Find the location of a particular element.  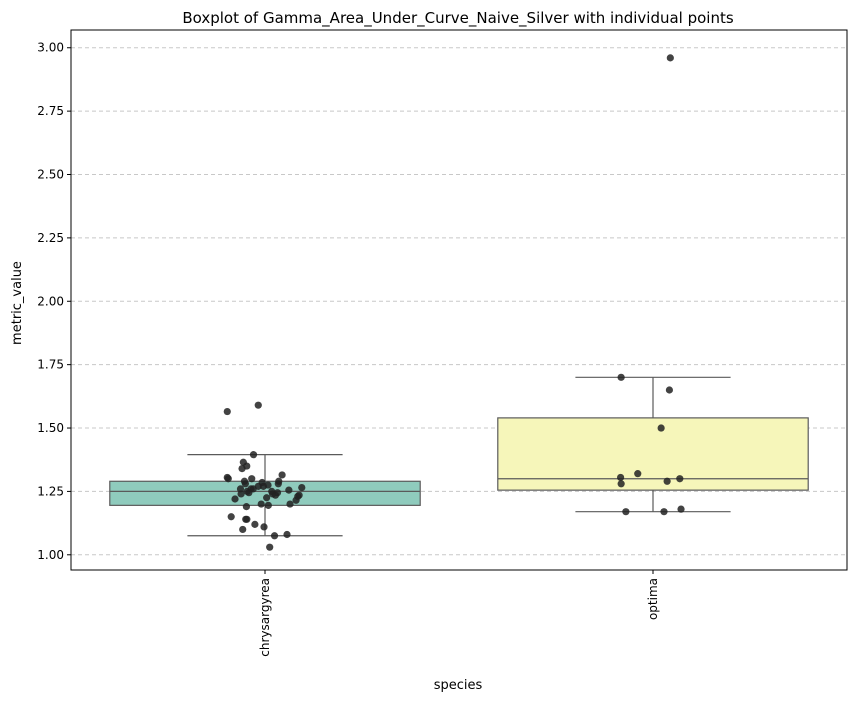

y-axis-ticks: 1.00 1.25 1.50 1.75 2.00 2.25 2.50 2.75 3.00 is located at coordinates (54, 301).